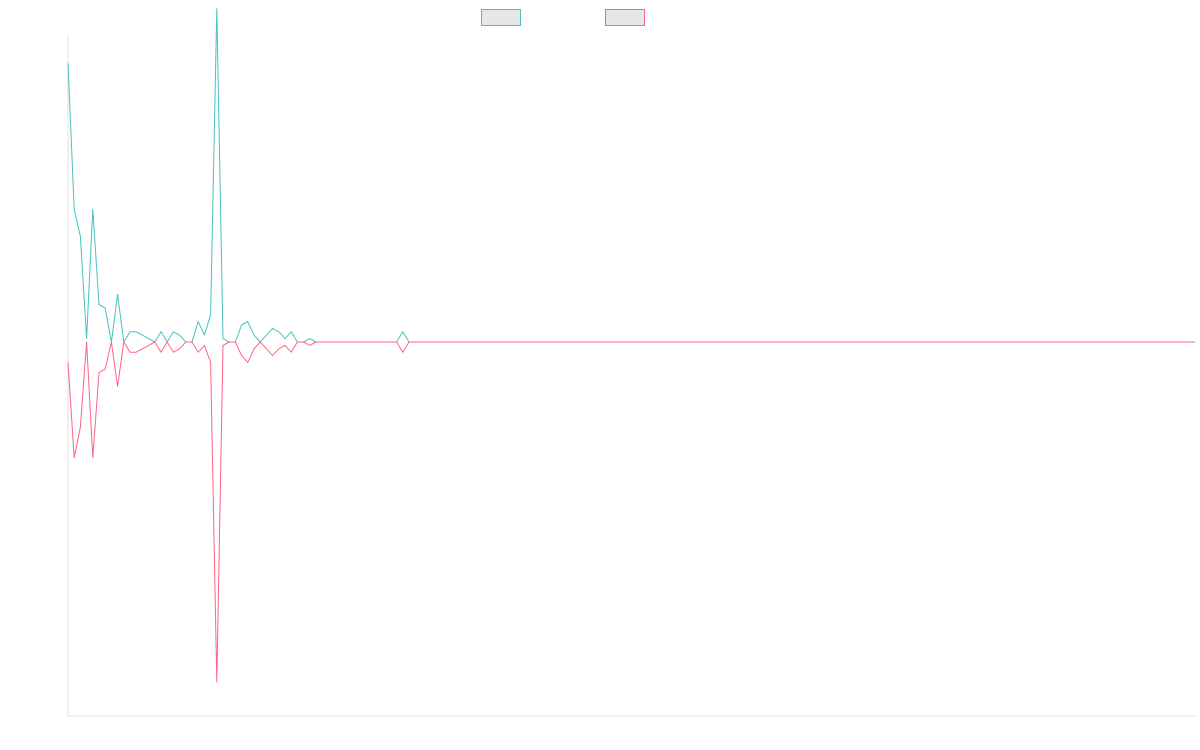 This screenshot has width=1200, height=750. Describe the element at coordinates (563, 17) in the screenshot. I see `legend` at that location.